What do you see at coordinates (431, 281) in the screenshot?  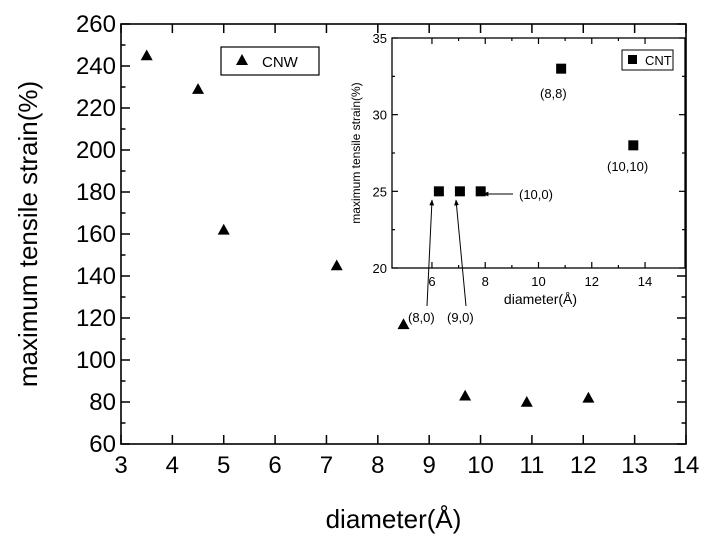 I see `inset-x-tick-label: 6` at bounding box center [431, 281].